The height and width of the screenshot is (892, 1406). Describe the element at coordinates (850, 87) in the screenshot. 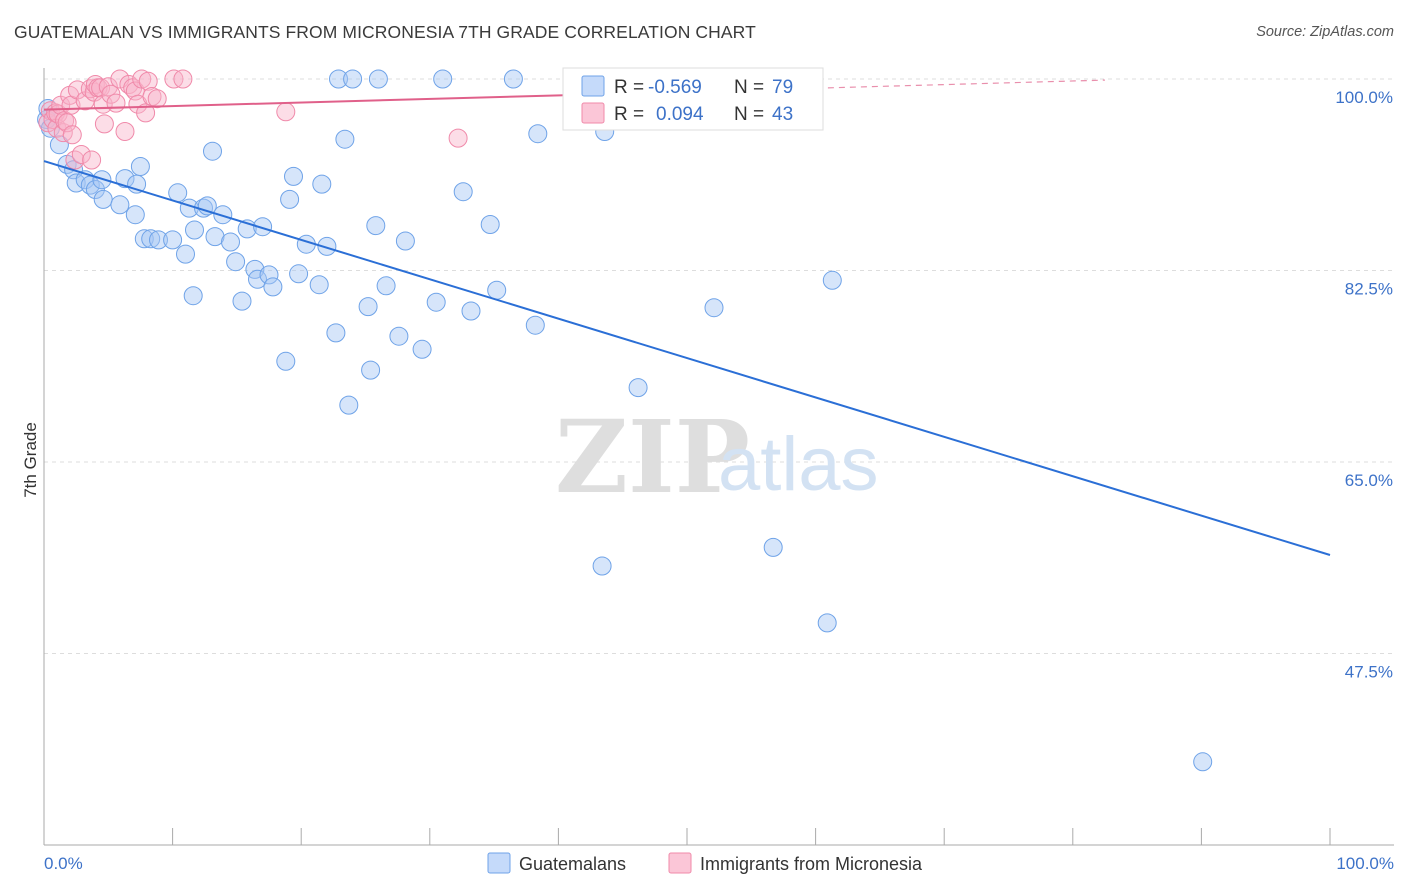

I see `micronesia-trend-extension` at that location.